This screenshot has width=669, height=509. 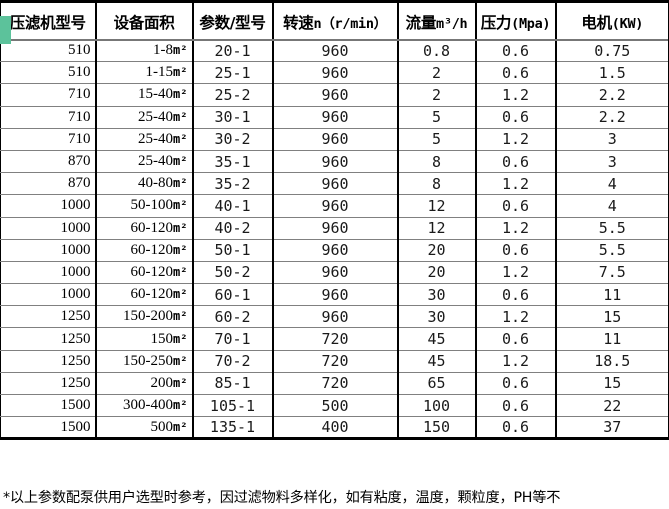 What do you see at coordinates (48, 184) in the screenshot?
I see `cell-model: 870` at bounding box center [48, 184].